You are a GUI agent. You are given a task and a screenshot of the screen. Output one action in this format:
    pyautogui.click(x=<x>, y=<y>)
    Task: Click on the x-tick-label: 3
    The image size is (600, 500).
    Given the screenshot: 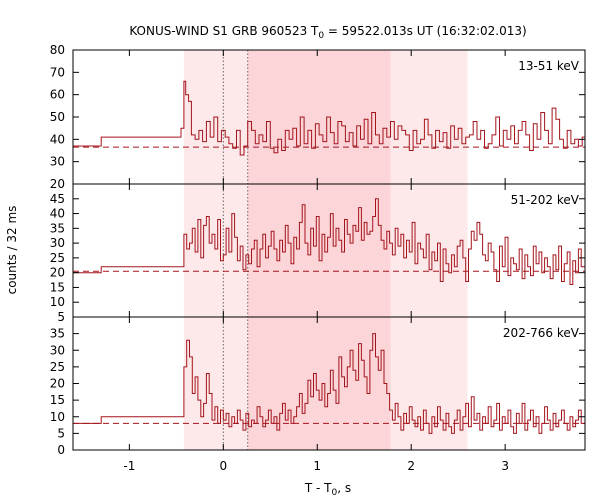 What is the action you would take?
    pyautogui.click(x=505, y=466)
    